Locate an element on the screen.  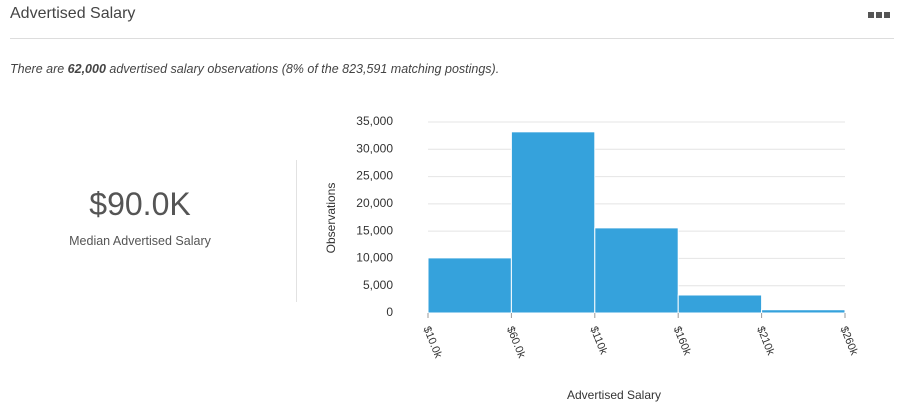
summary-count: 62,000 is located at coordinates (86, 69).